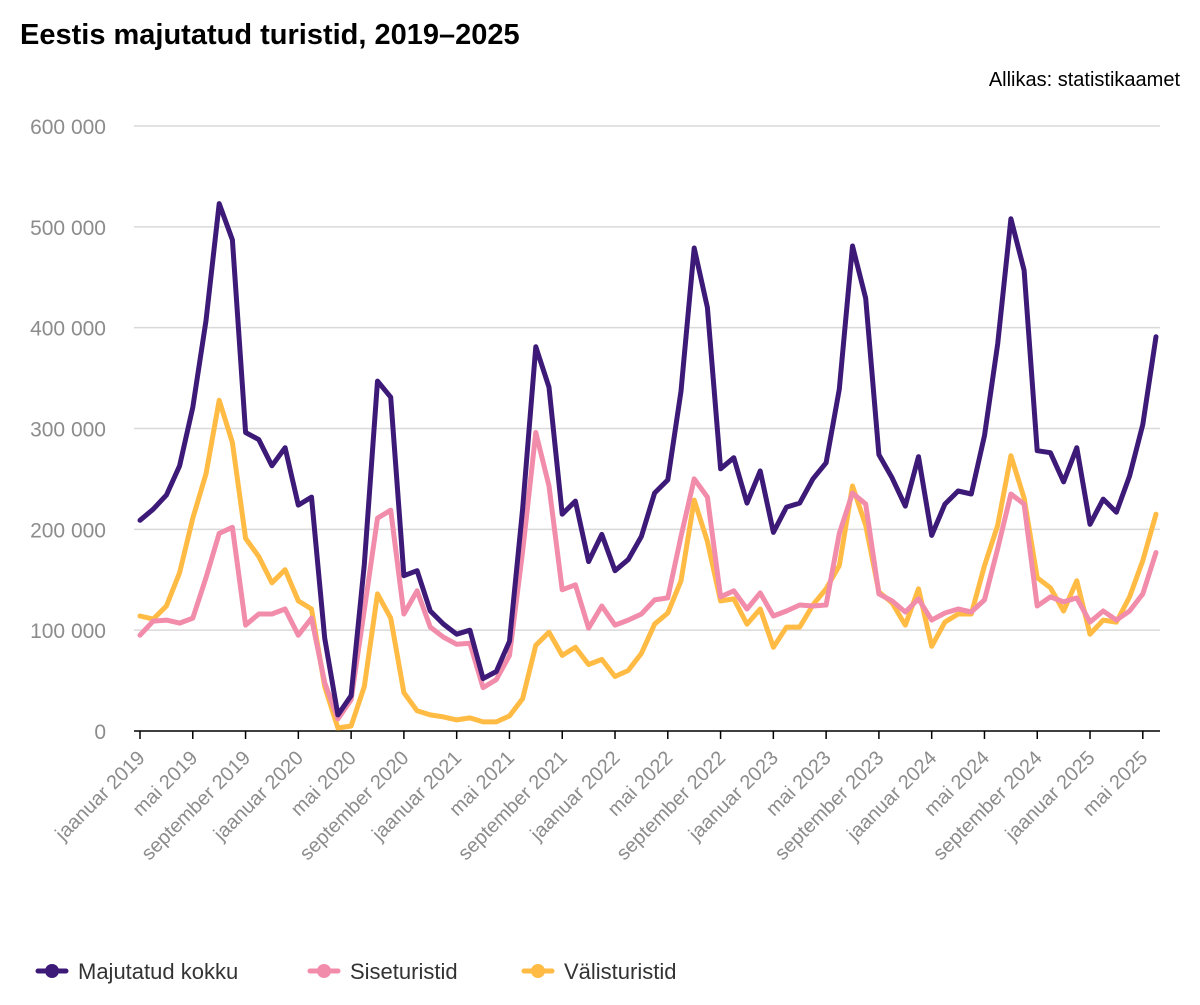 Image resolution: width=1200 pixels, height=1005 pixels. I want to click on y-tick-label: 0, so click(100, 732).